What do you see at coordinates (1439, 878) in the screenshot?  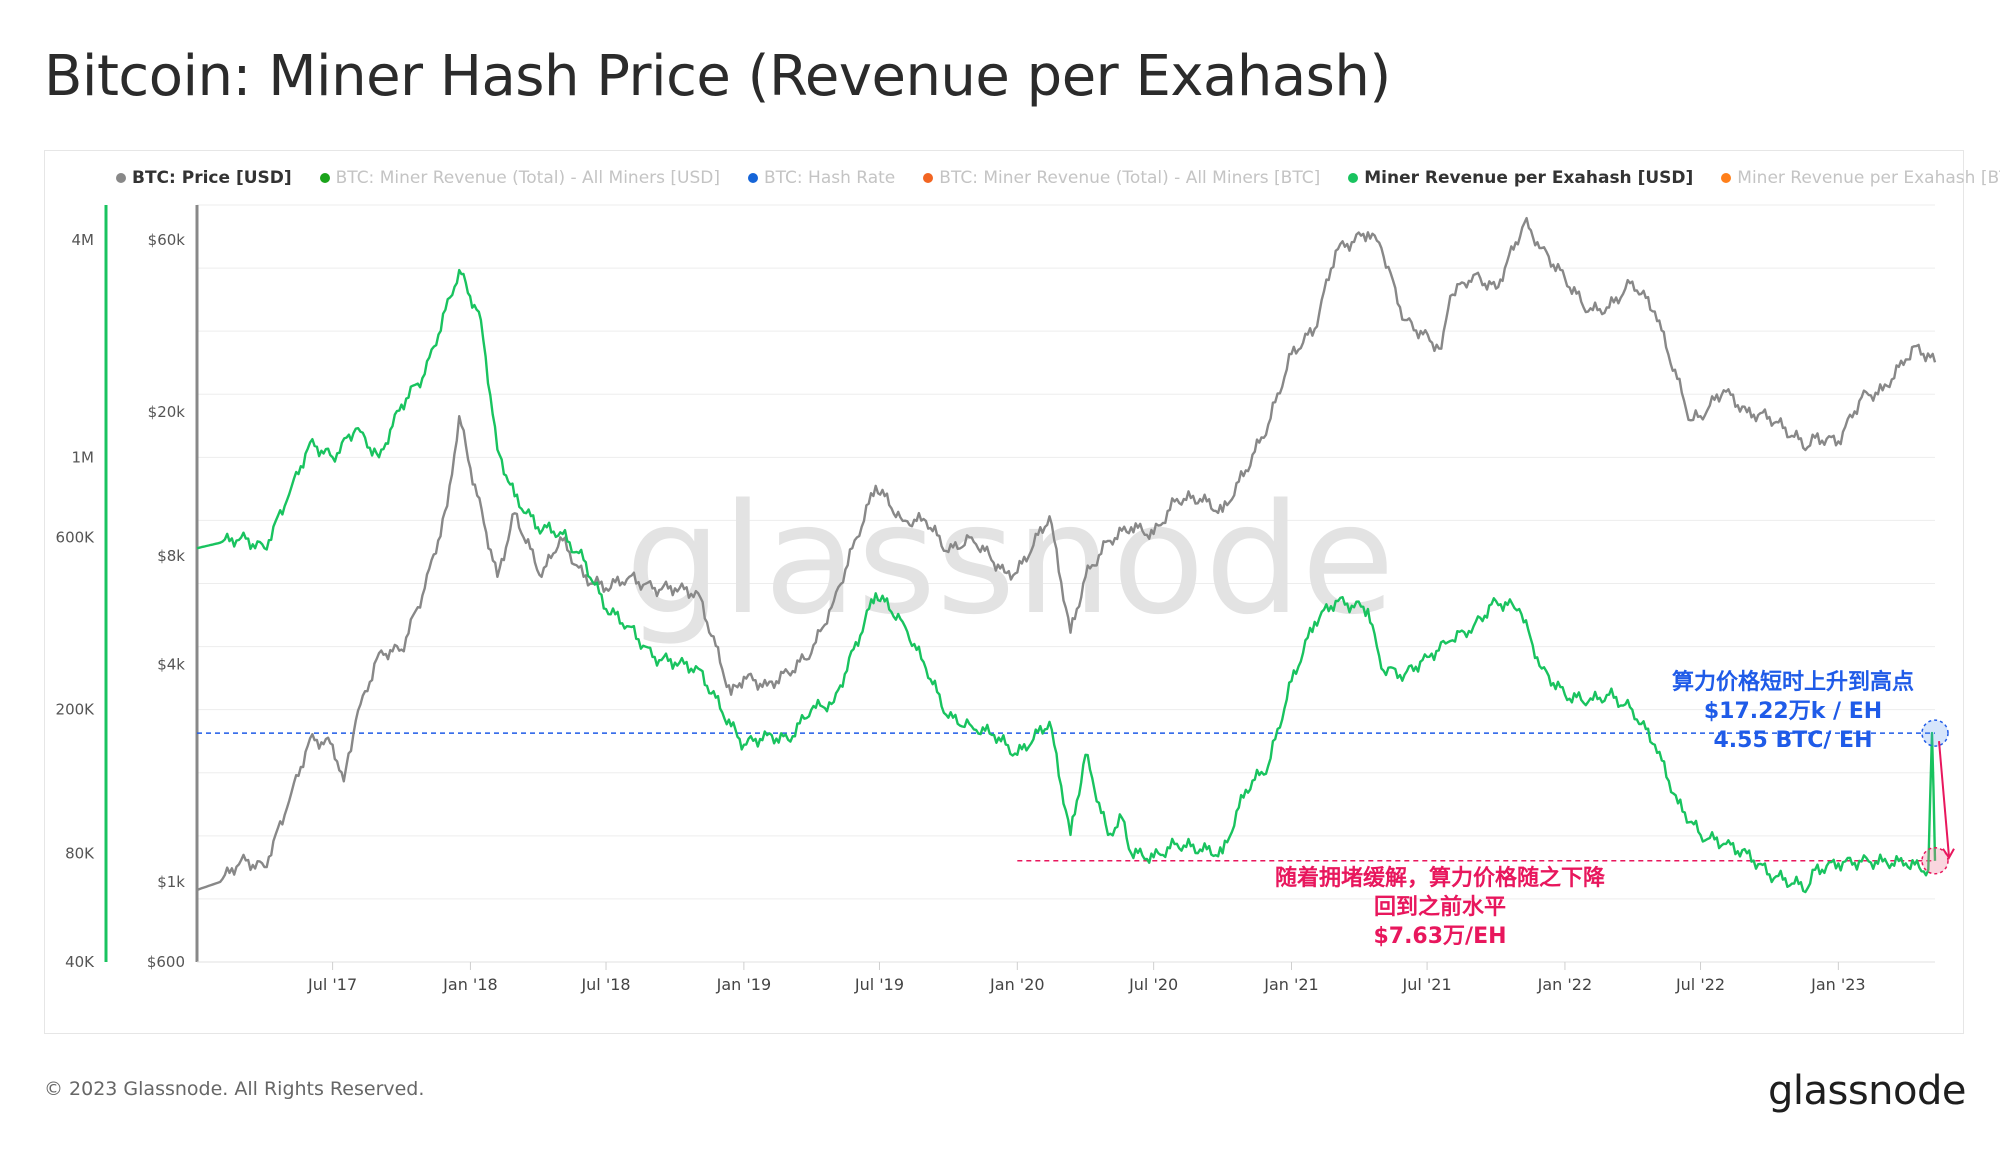 I see `annotation-return-line1: 随着拥堵缓解，算力价格随之下降` at bounding box center [1439, 878].